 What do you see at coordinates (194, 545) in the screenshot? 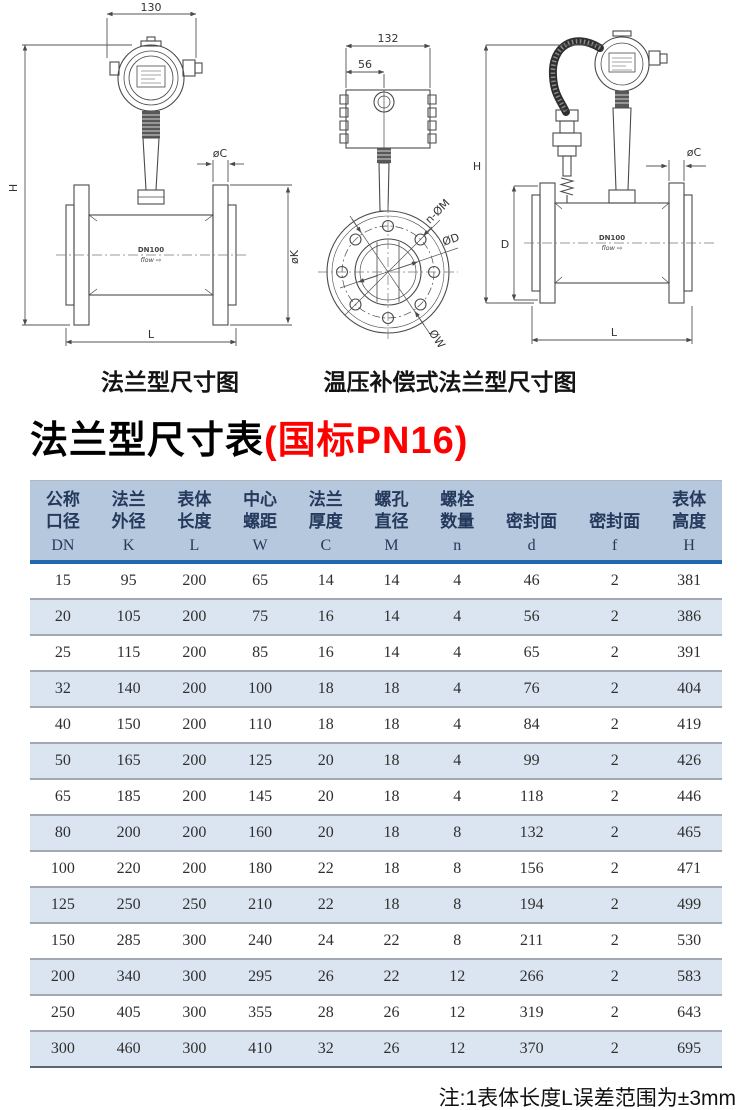
I see `column-header-symbol: L` at bounding box center [194, 545].